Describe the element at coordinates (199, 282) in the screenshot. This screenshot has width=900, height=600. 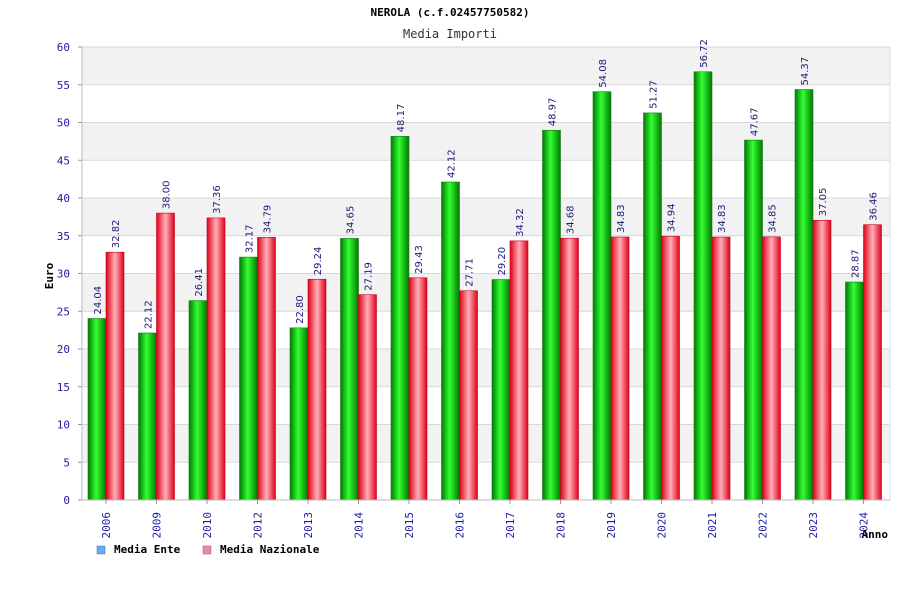
I see `value-label-ente: 26.41` at that location.